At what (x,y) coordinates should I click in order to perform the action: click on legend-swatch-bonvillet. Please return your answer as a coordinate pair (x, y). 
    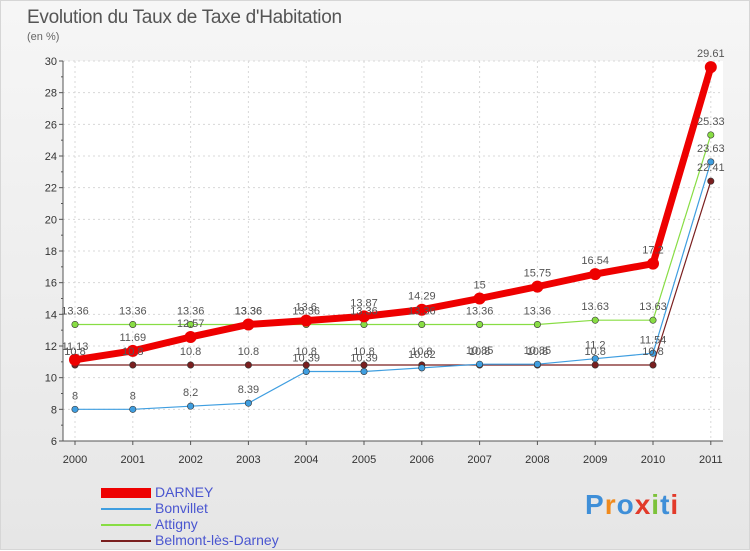
    Looking at the image, I should click on (126, 509).